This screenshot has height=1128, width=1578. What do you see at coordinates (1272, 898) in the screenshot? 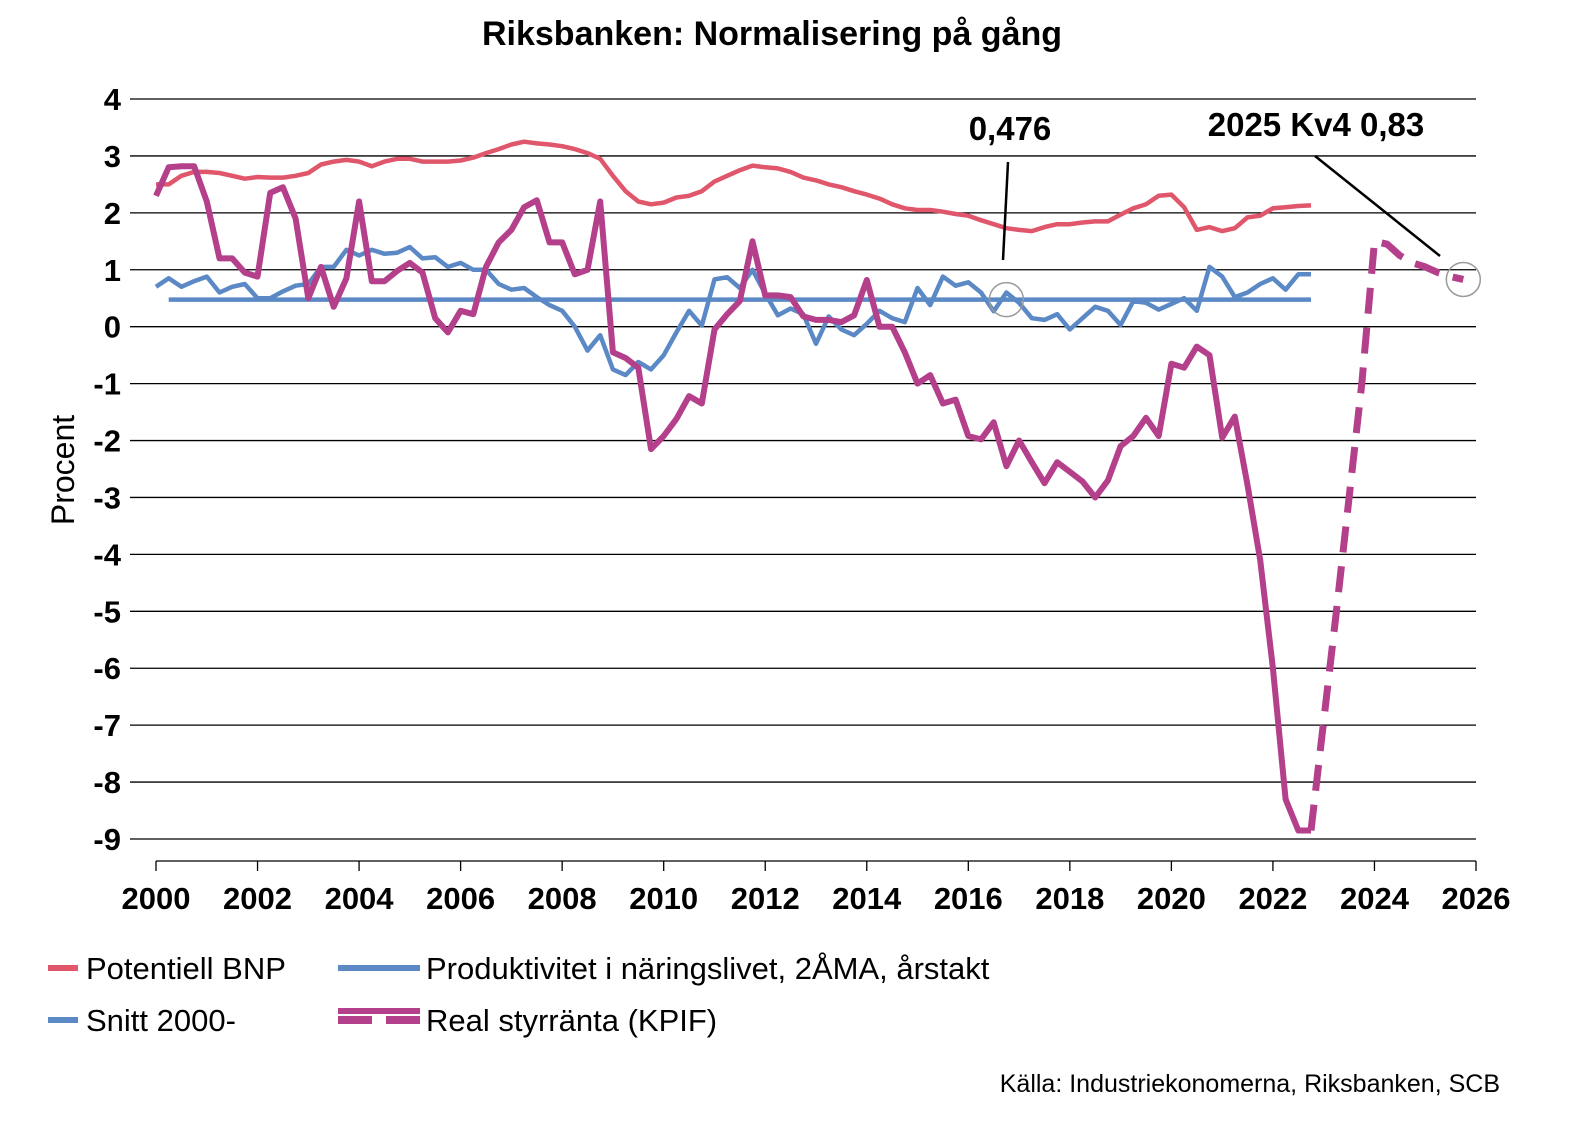
I see `x-tick-label: 2022` at bounding box center [1272, 898].